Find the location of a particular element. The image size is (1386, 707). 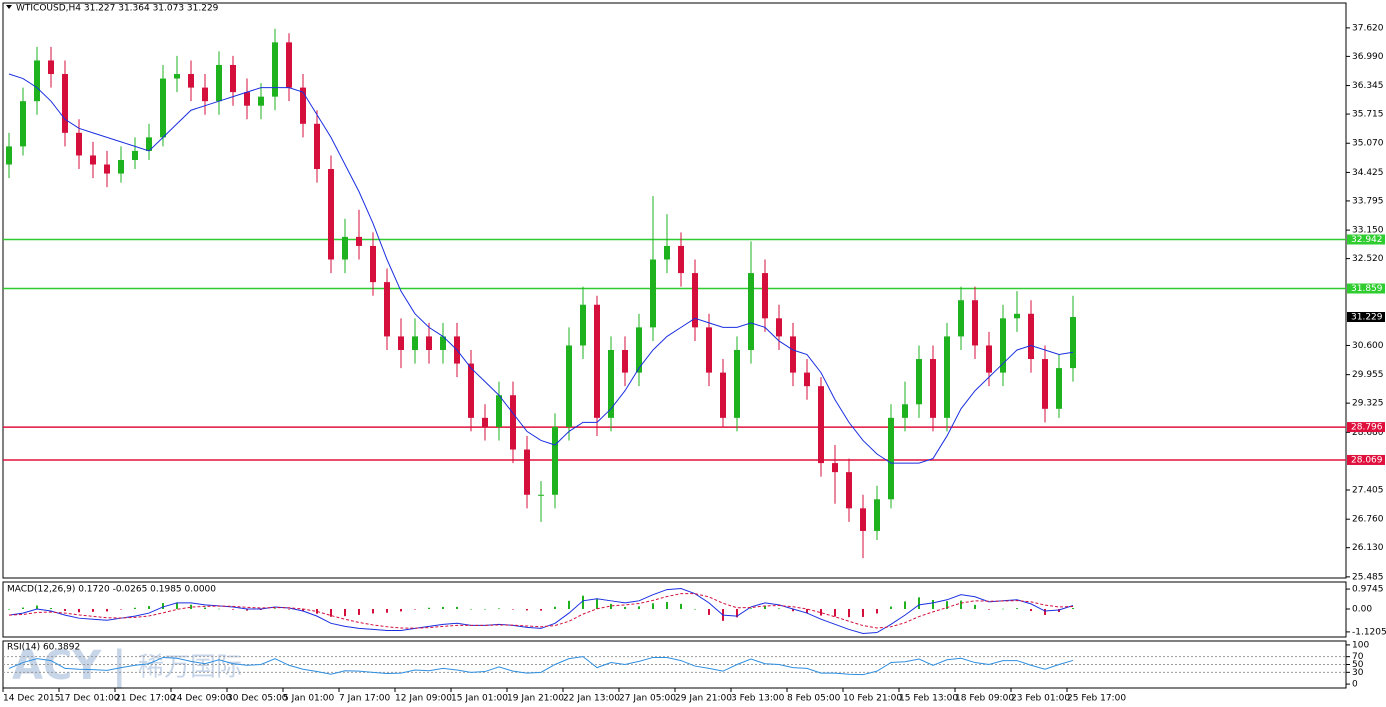

x-tick-label: 29 Jan 21:00 is located at coordinates (703, 699).